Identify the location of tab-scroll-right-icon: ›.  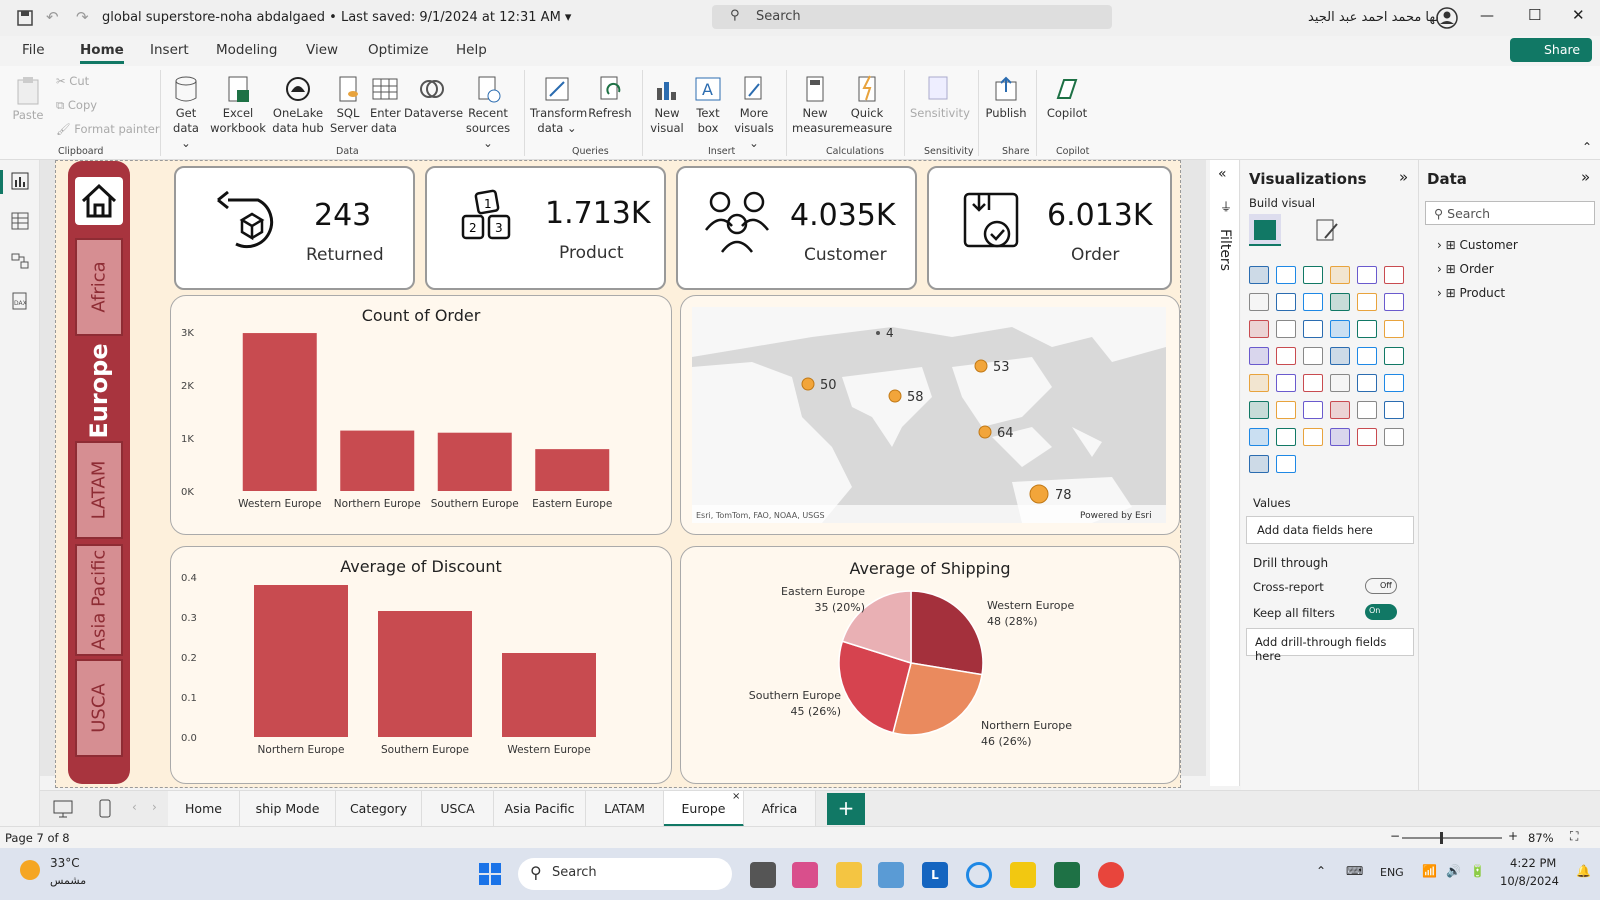
(154, 807).